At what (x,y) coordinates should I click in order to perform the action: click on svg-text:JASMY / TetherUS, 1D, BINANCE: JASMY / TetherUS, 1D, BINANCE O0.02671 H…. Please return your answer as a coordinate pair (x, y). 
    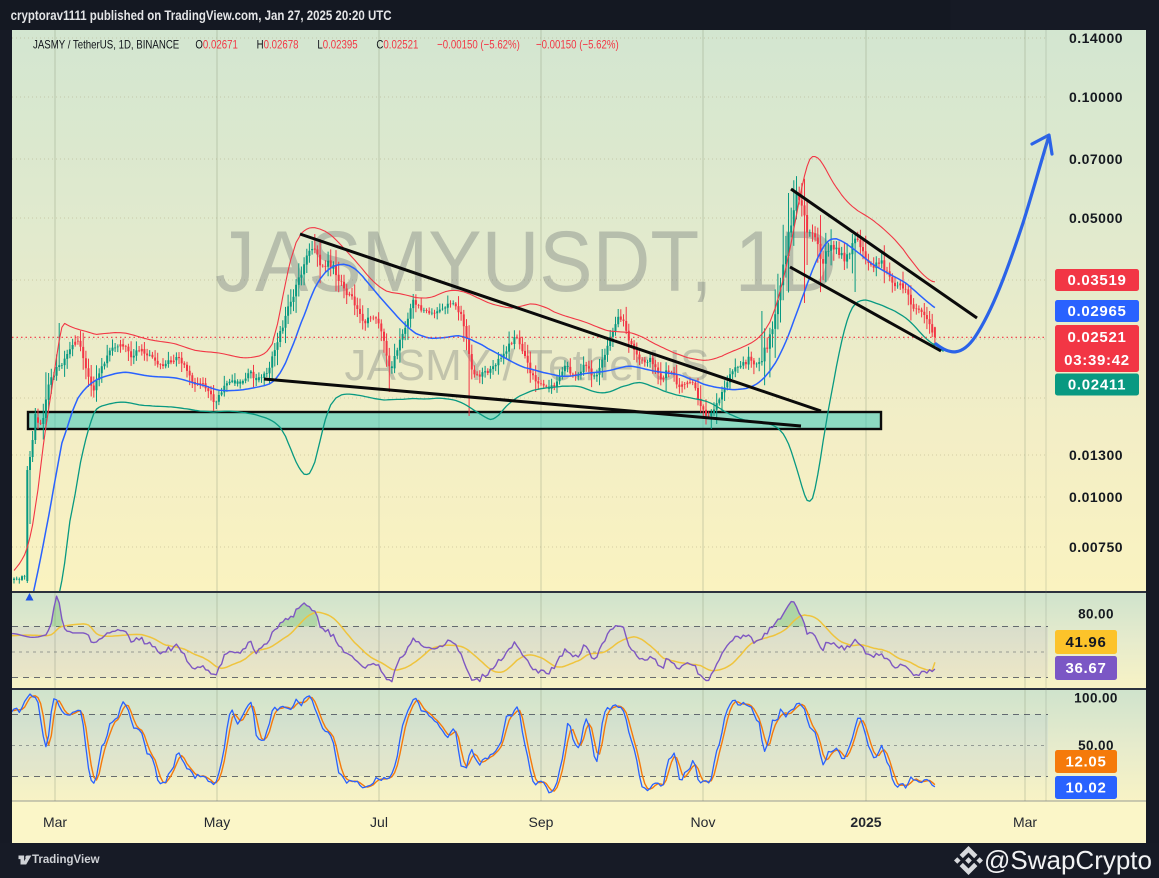
    Looking at the image, I should click on (326, 44).